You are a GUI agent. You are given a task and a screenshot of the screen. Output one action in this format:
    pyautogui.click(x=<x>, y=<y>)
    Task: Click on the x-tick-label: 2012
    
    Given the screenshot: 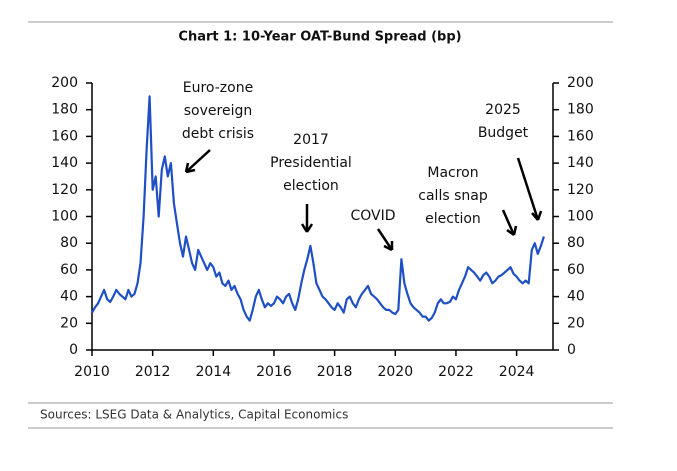 What is the action you would take?
    pyautogui.click(x=153, y=372)
    